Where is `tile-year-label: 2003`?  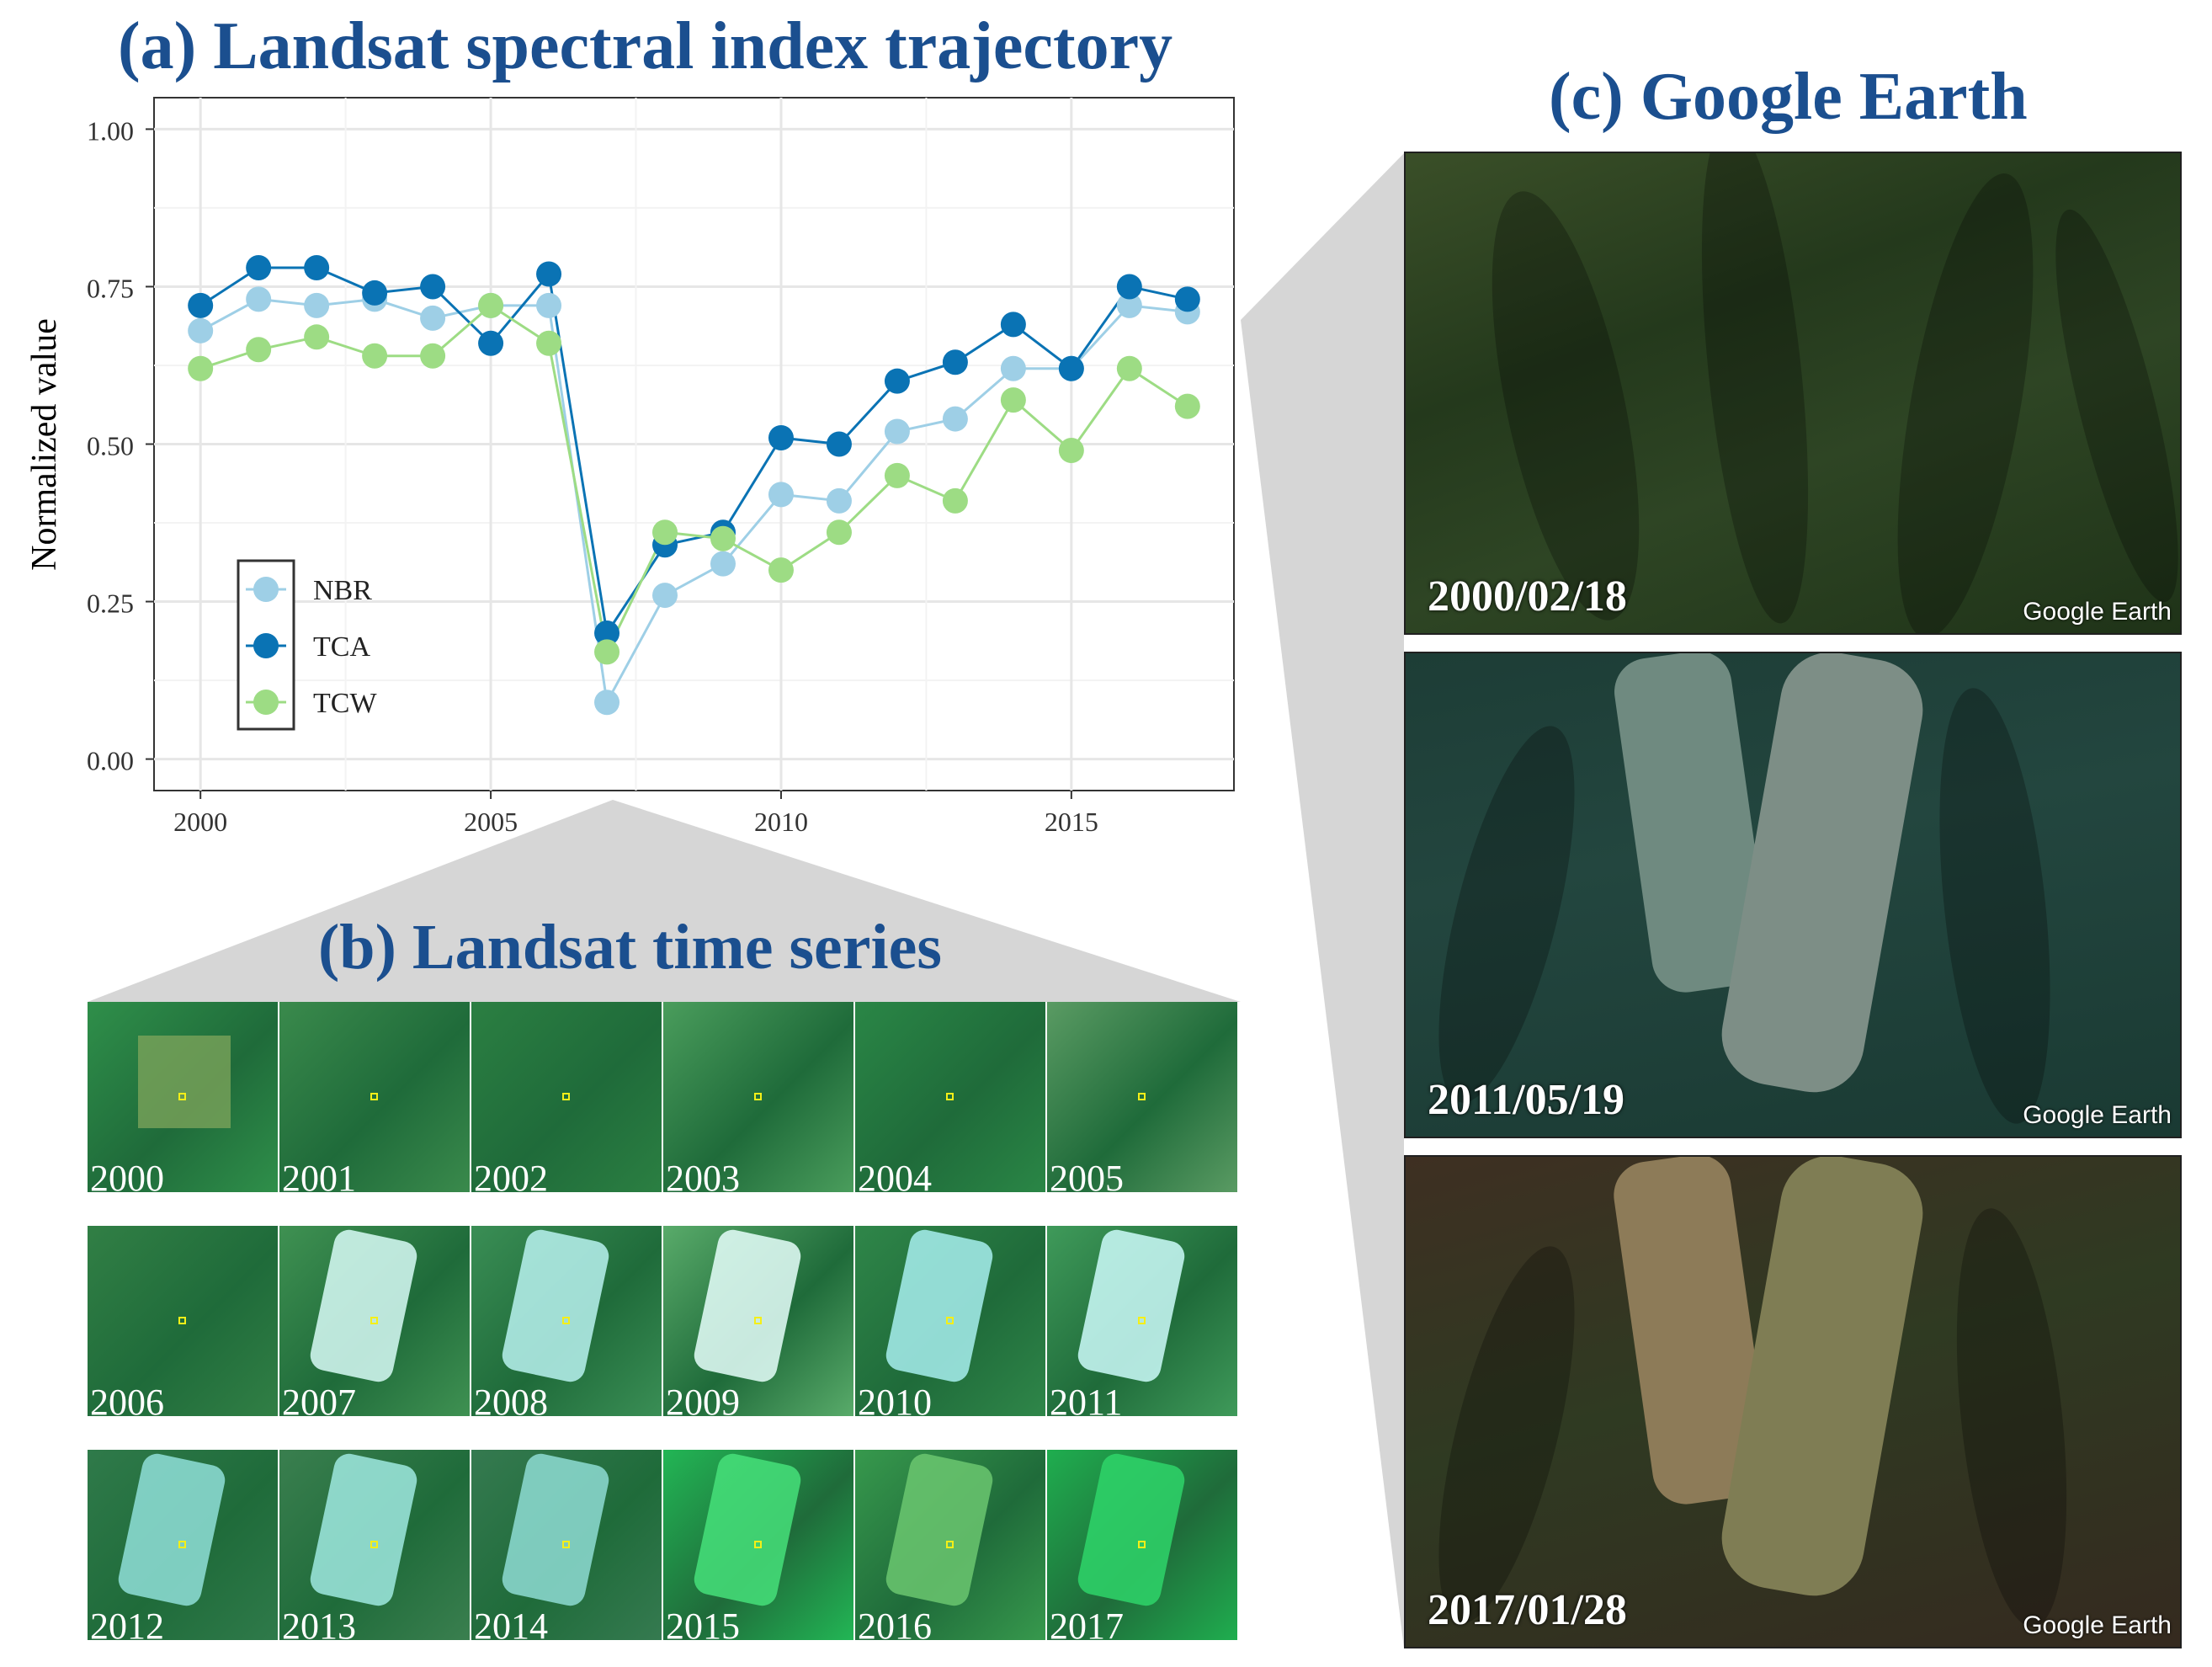 tile-year-label: 2003 is located at coordinates (703, 1176).